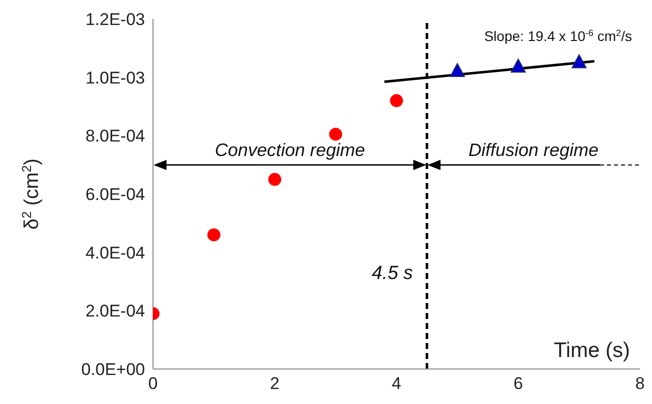 The image size is (652, 404). I want to click on y-tick-label: 1.0E-03, so click(115, 78).